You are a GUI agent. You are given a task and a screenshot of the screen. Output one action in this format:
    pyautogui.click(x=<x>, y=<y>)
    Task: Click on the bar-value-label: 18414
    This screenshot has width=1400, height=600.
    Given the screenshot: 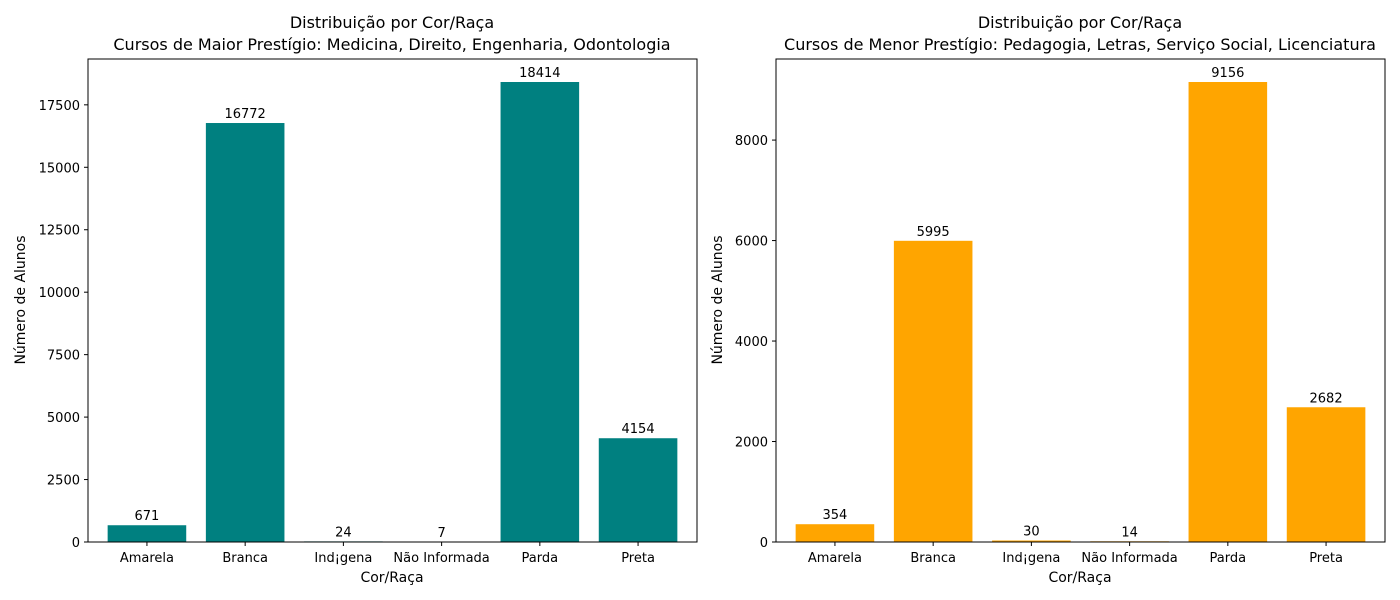 What is the action you would take?
    pyautogui.click(x=539, y=73)
    